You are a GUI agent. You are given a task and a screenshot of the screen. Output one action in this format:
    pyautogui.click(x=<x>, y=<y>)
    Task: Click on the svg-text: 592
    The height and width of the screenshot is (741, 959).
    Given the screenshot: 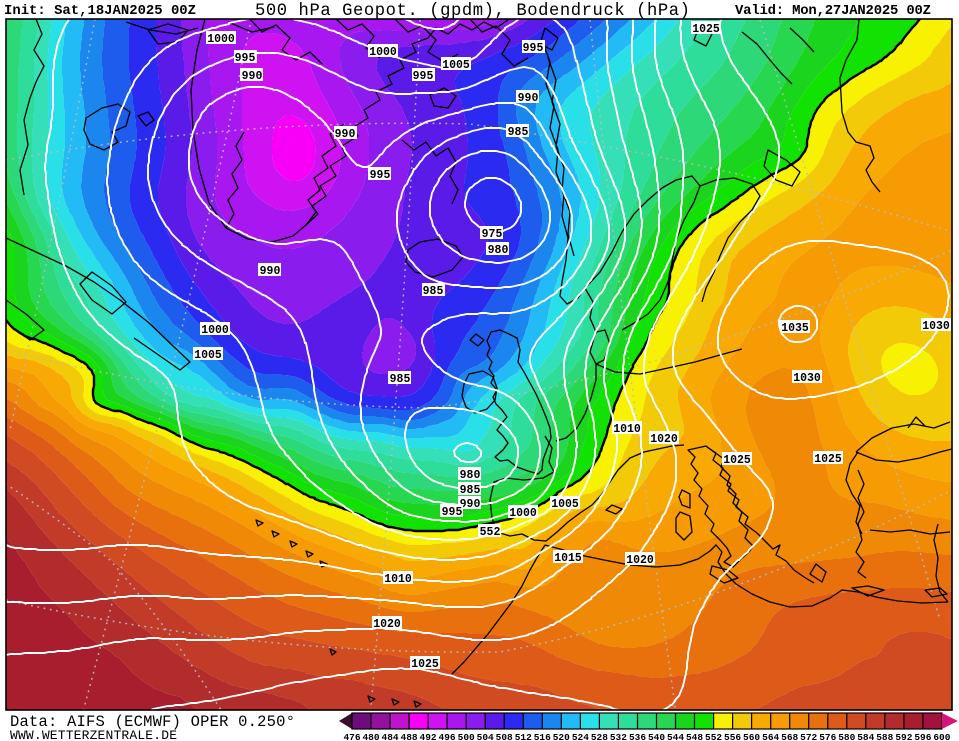 What is the action you would take?
    pyautogui.click(x=903, y=736)
    